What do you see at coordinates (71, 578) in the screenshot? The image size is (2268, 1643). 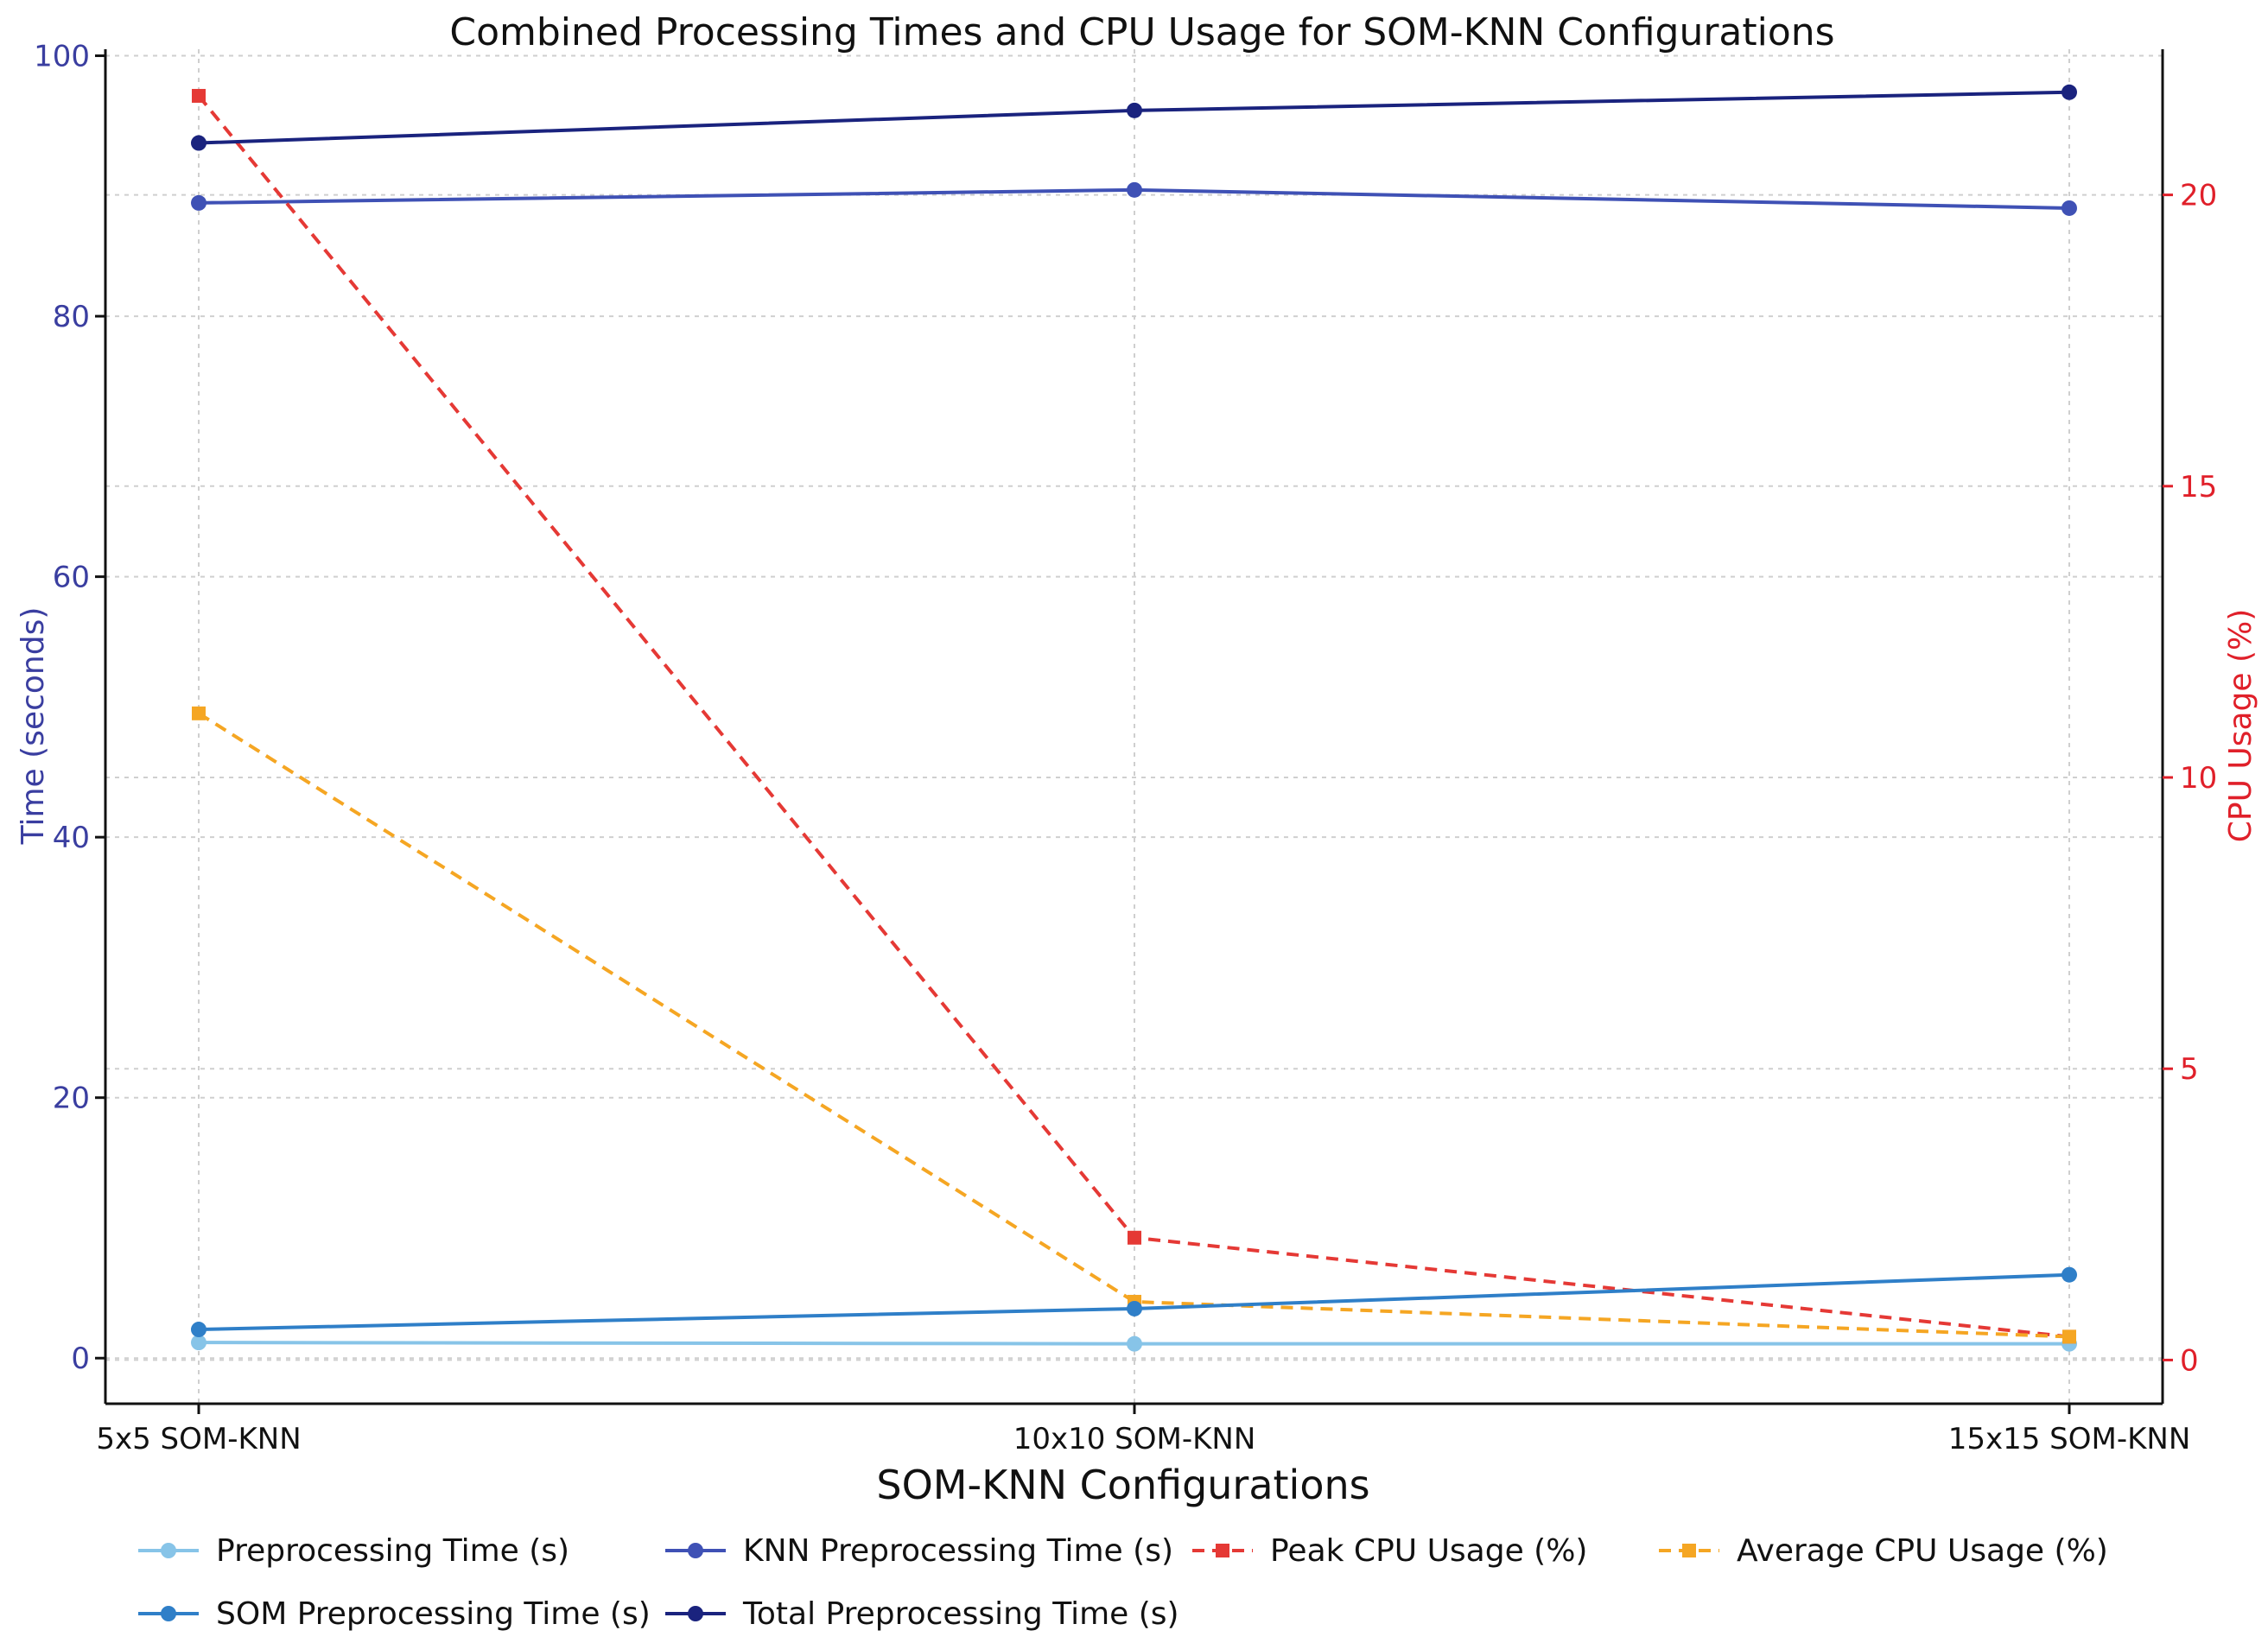 I see `y-tick-left-label: 60` at bounding box center [71, 578].